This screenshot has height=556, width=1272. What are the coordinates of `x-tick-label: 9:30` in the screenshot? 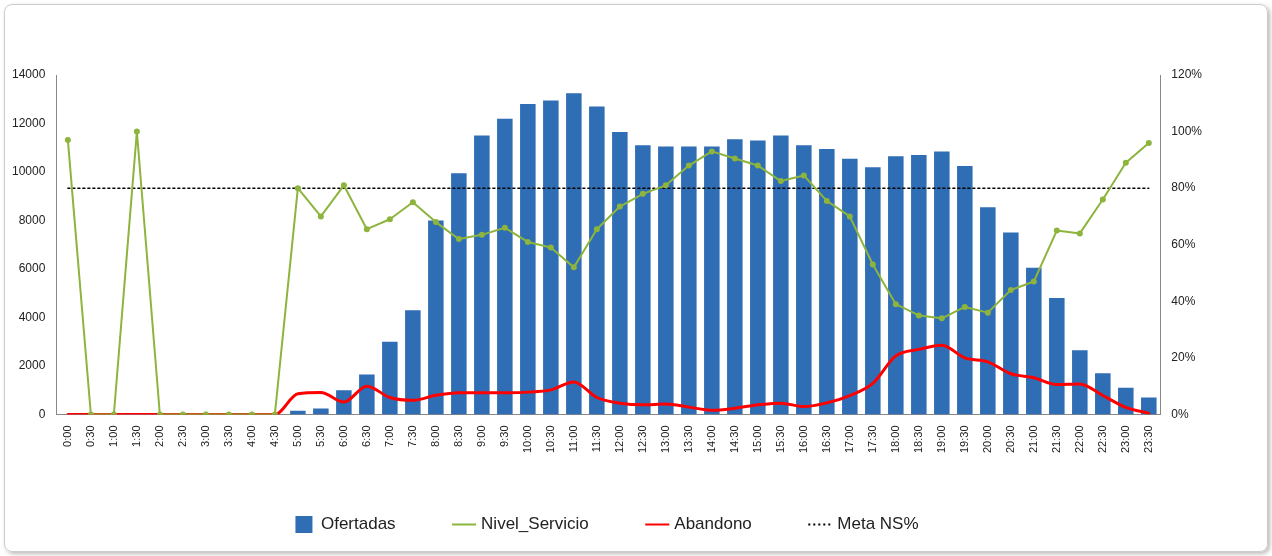 It's located at (503, 436).